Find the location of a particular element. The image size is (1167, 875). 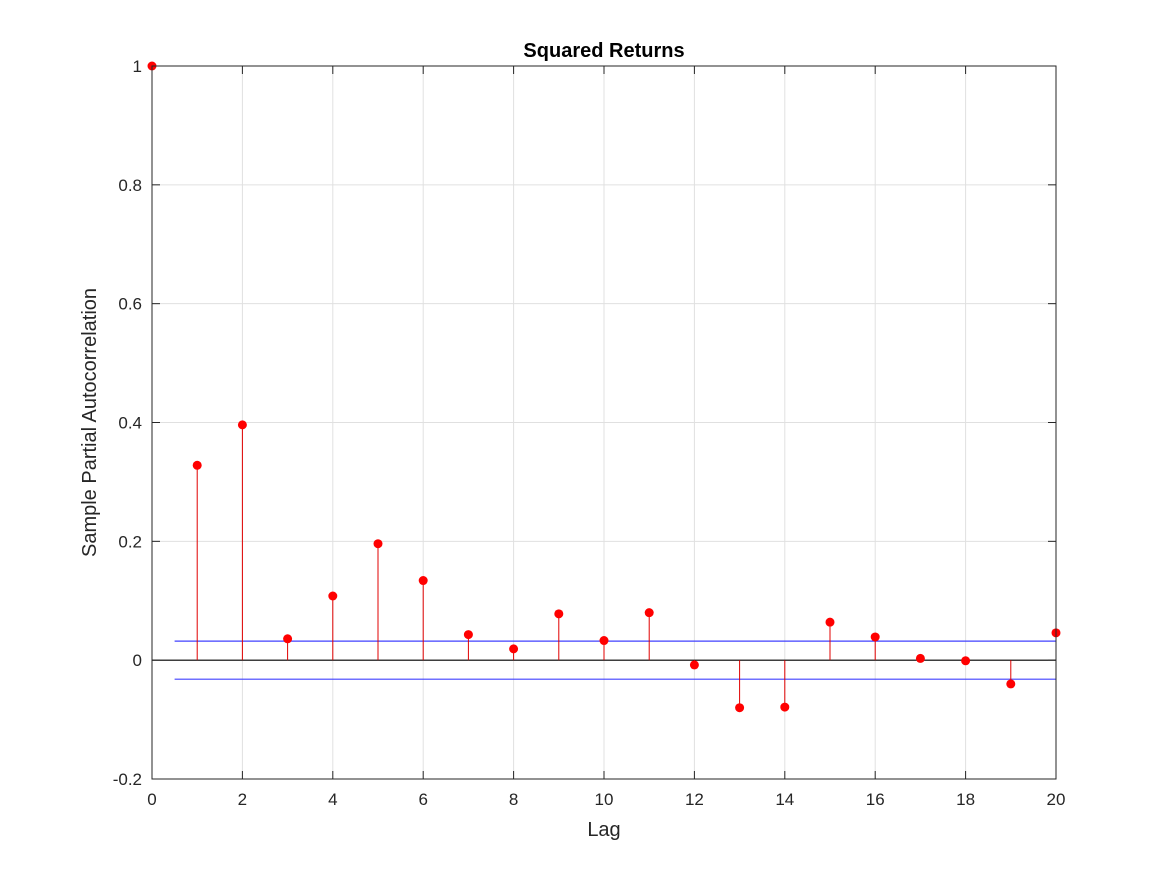

y-tick-label: -0.2 is located at coordinates (127, 779).